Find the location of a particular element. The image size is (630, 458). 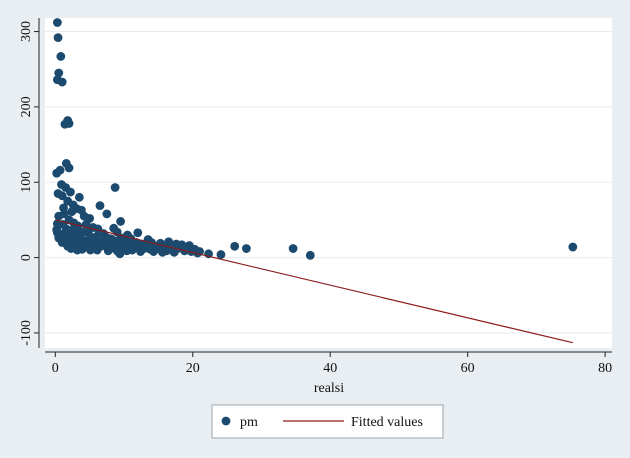

y-tick-label: 200 is located at coordinates (26, 106).